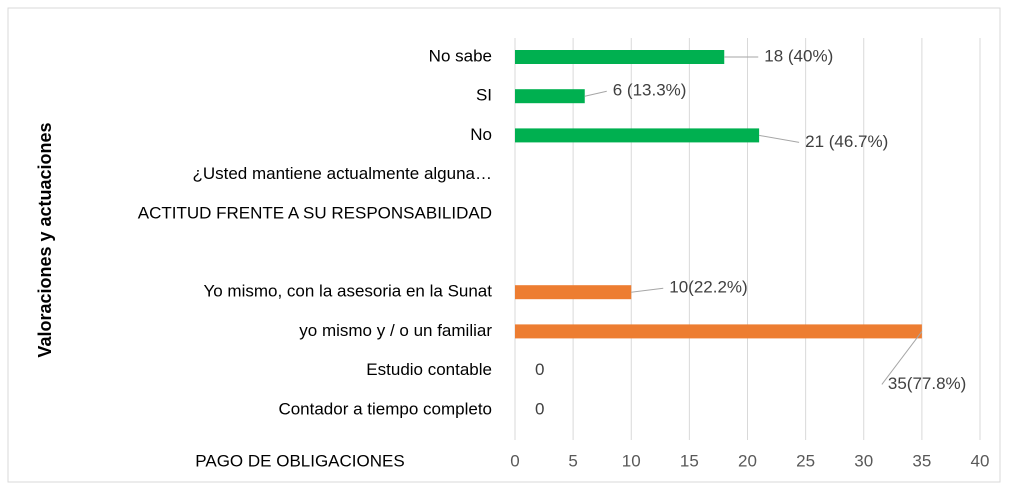 The width and height of the screenshot is (1010, 487). What do you see at coordinates (429, 369) in the screenshot?
I see `y-tick-label: Estudio contable` at bounding box center [429, 369].